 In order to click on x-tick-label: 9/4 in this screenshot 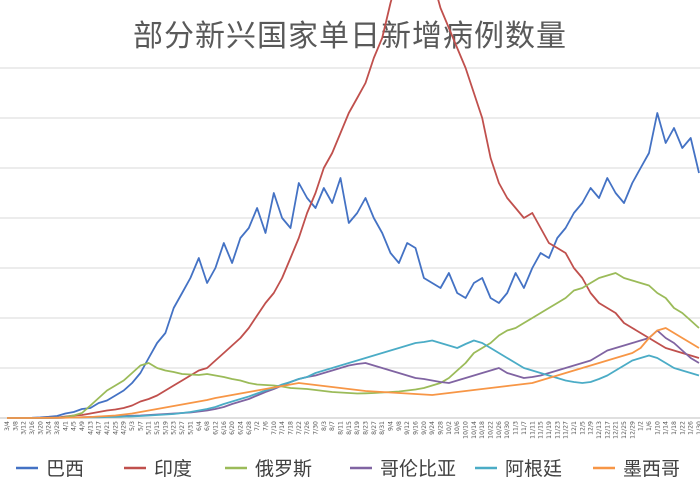, I will do `click(391, 426)`.